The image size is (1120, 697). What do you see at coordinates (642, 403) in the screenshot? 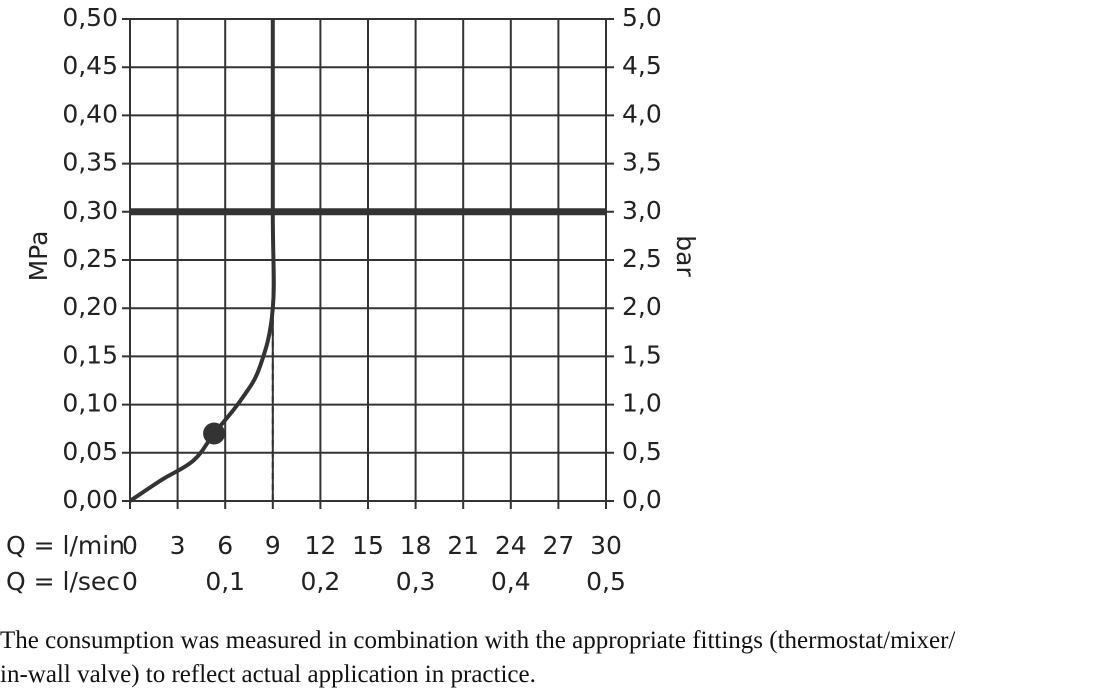
I see `y-tick-label-right: 1,0` at bounding box center [642, 403].